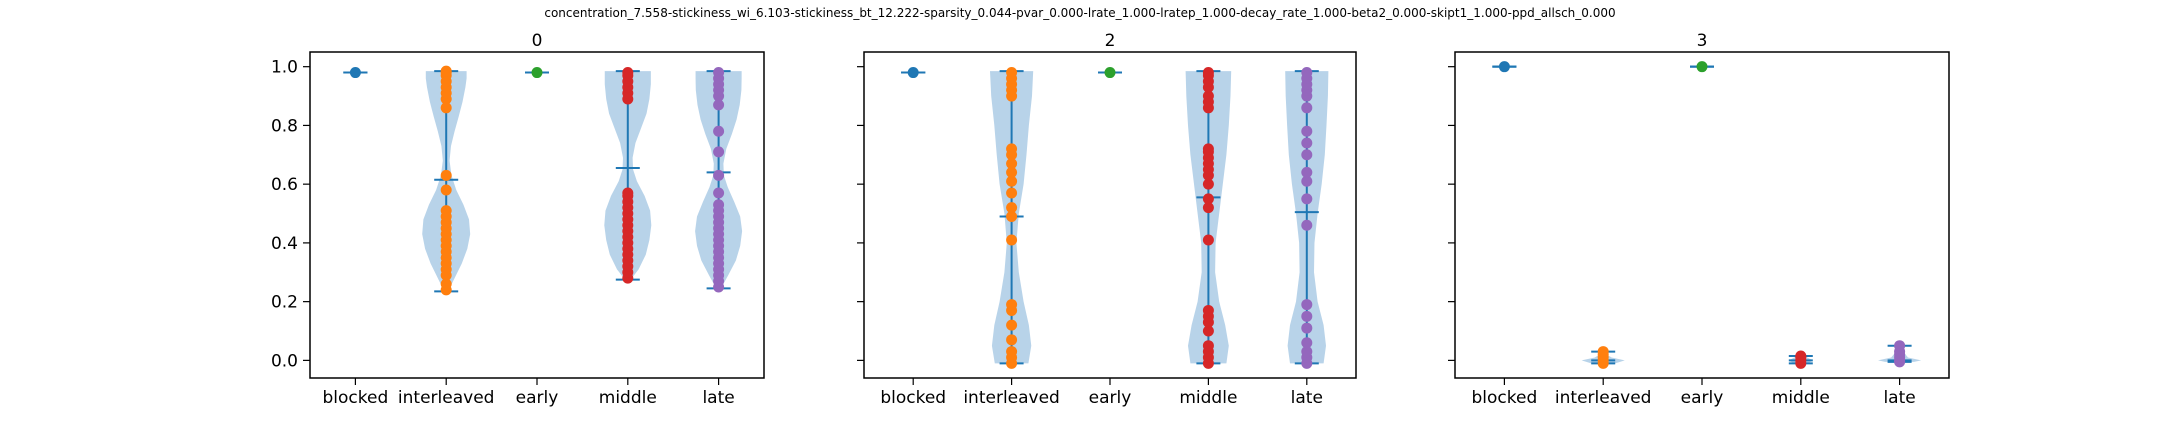 The image size is (2160, 432). What do you see at coordinates (284, 68) in the screenshot?
I see `y-tick-label: 1.0` at bounding box center [284, 68].